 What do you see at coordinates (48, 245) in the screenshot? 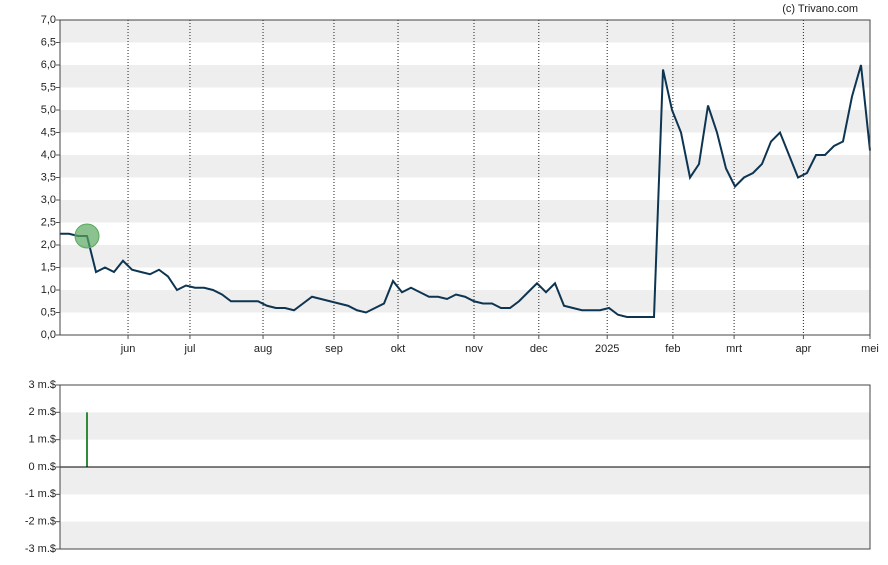
I see `y-tick-label: 2,0` at bounding box center [48, 245].